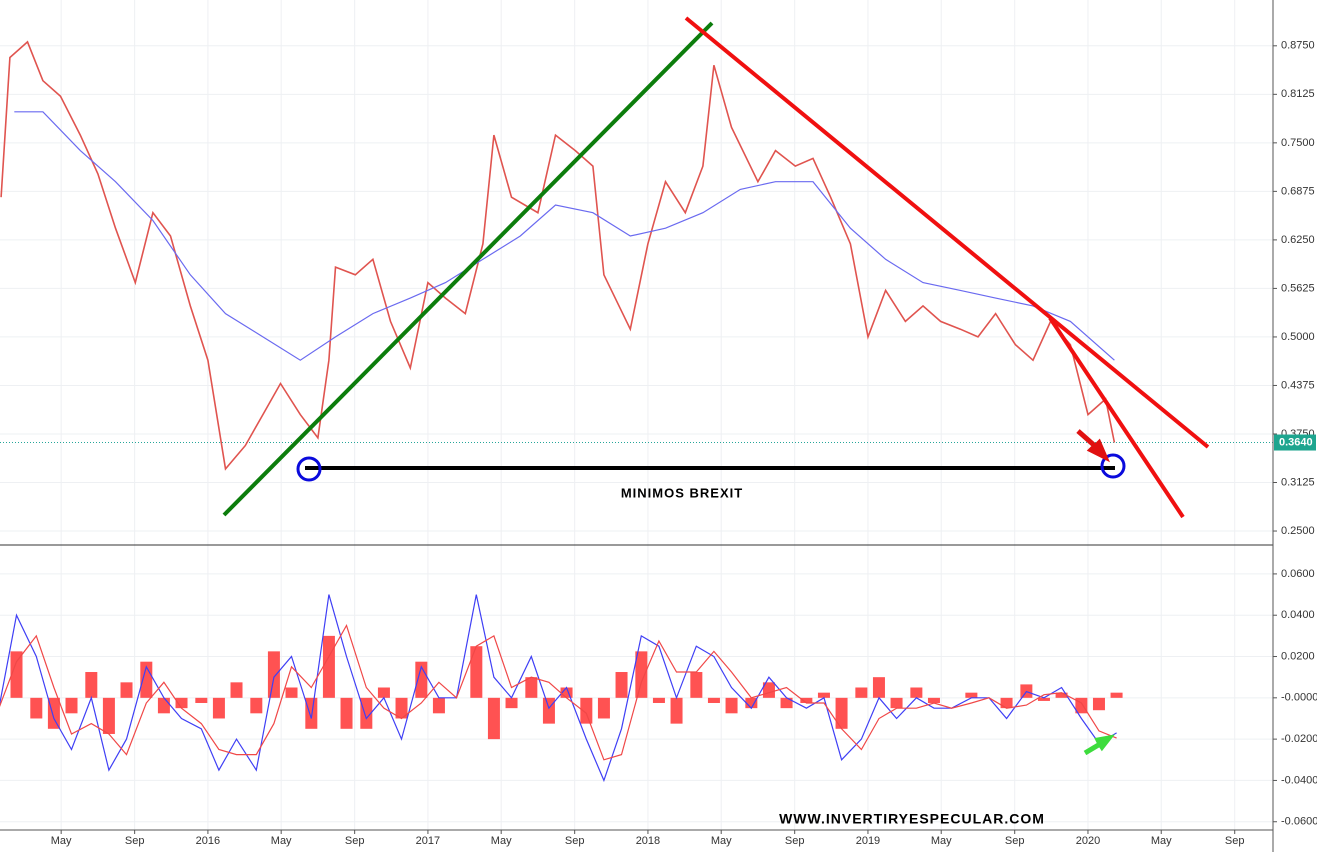 This screenshot has width=1317, height=852. Describe the element at coordinates (1099, 745) in the screenshot. I see `green-arrow` at that location.